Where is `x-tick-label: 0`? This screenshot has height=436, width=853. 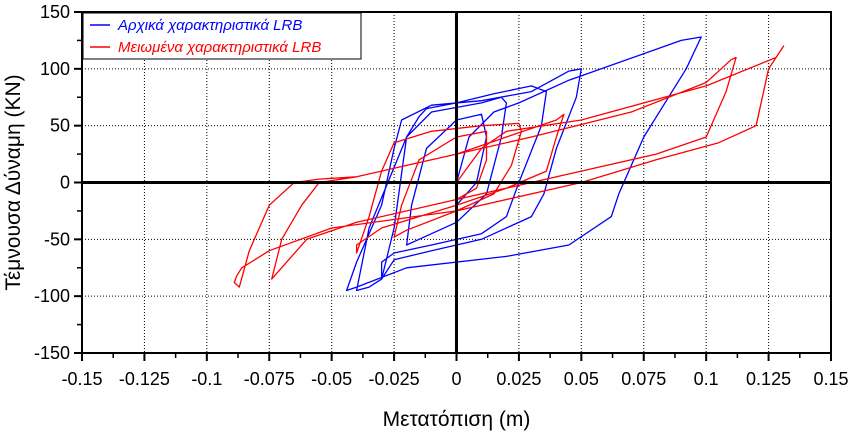 x-tick-label: 0 is located at coordinates (456, 379).